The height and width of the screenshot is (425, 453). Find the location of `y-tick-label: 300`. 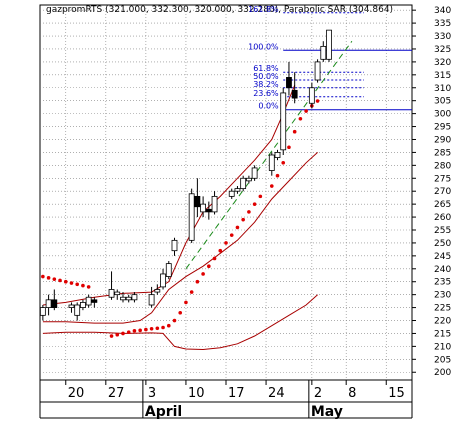

y-tick-label: 300 is located at coordinates (442, 115).